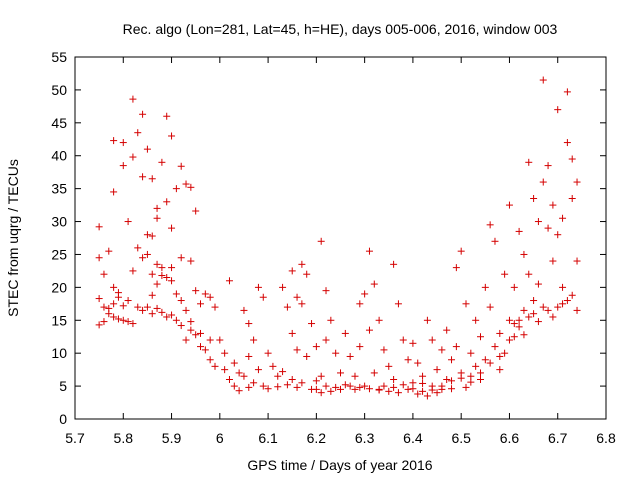 The width and height of the screenshot is (640, 480). Describe the element at coordinates (220, 438) in the screenshot. I see `x-tick-label: 6` at that location.